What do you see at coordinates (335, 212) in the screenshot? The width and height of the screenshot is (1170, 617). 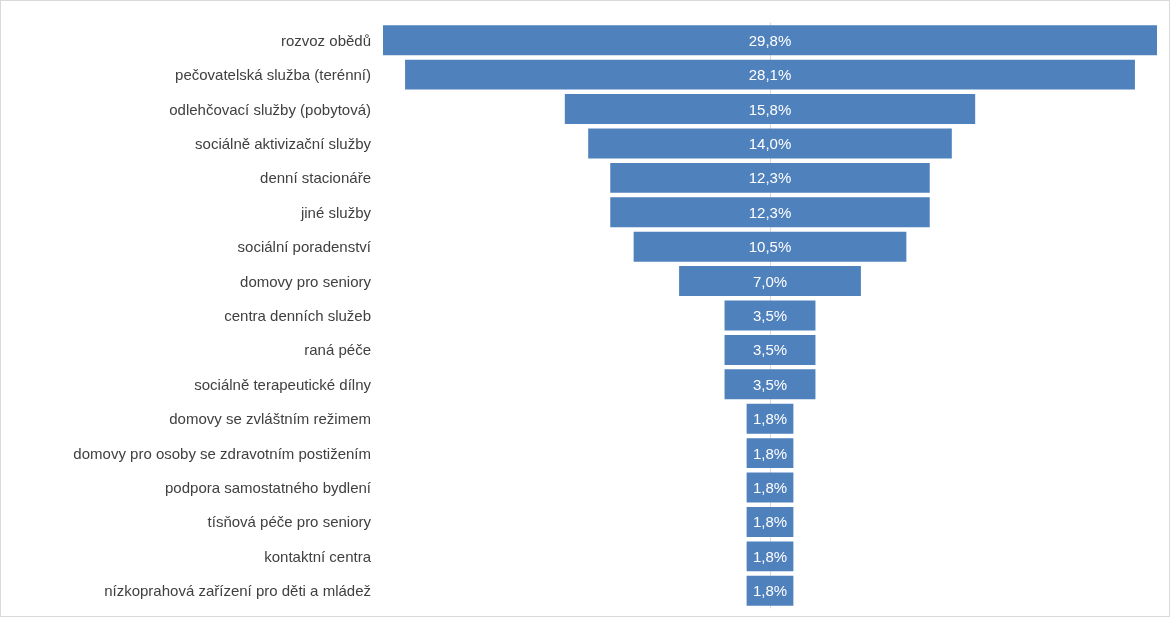 I see `category-label: jiné služby` at bounding box center [335, 212].